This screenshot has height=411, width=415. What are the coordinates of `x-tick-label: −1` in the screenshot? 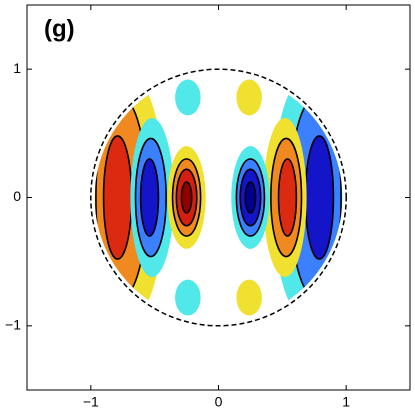 It's located at (91, 402).